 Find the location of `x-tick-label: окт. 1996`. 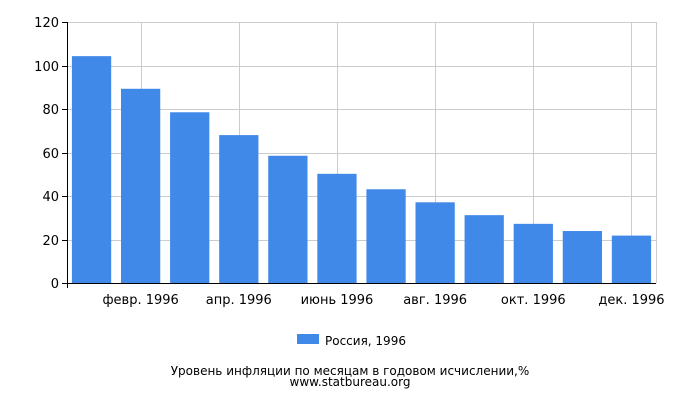

x-tick-label: окт. 1996 is located at coordinates (533, 300).